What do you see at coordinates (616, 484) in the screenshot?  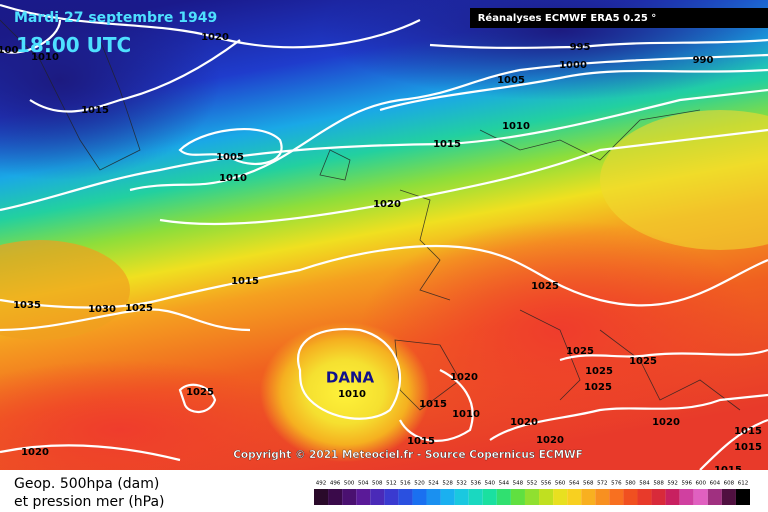 I see `scale-label: 576` at bounding box center [616, 484].